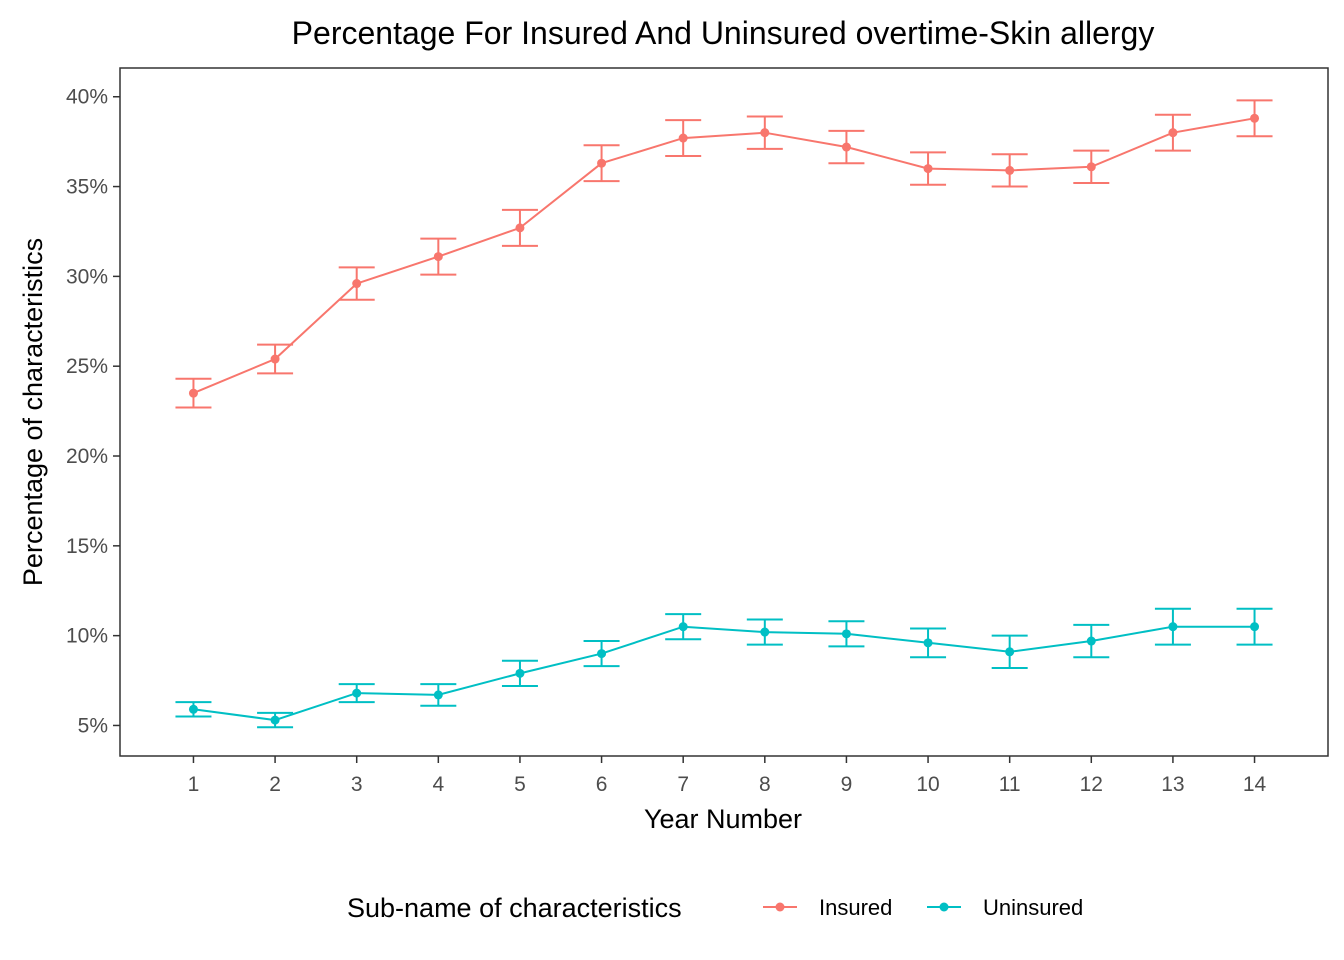 The height and width of the screenshot is (960, 1344). I want to click on x-tick-label: 8, so click(765, 784).